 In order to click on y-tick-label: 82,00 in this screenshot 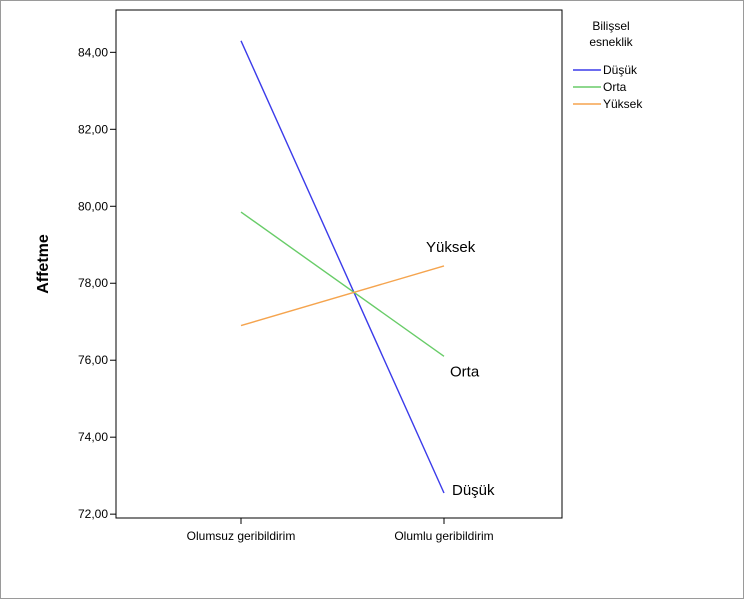, I will do `click(93, 129)`.